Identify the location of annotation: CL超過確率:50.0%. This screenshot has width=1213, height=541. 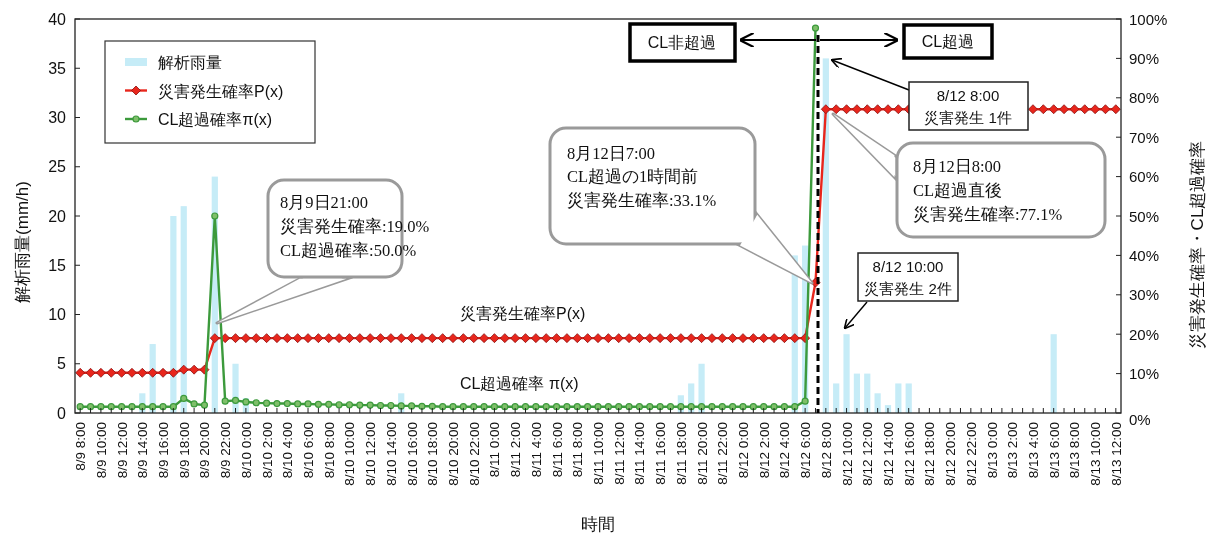
(348, 250).